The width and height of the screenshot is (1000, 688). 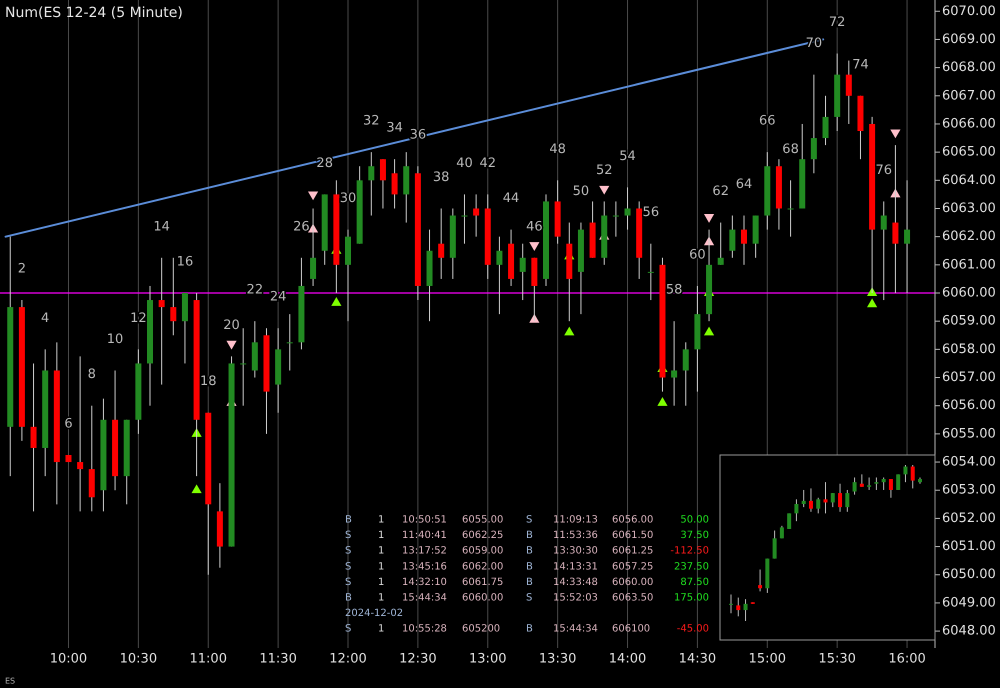 I want to click on y-tick-label: 6059.00, so click(x=969, y=321).